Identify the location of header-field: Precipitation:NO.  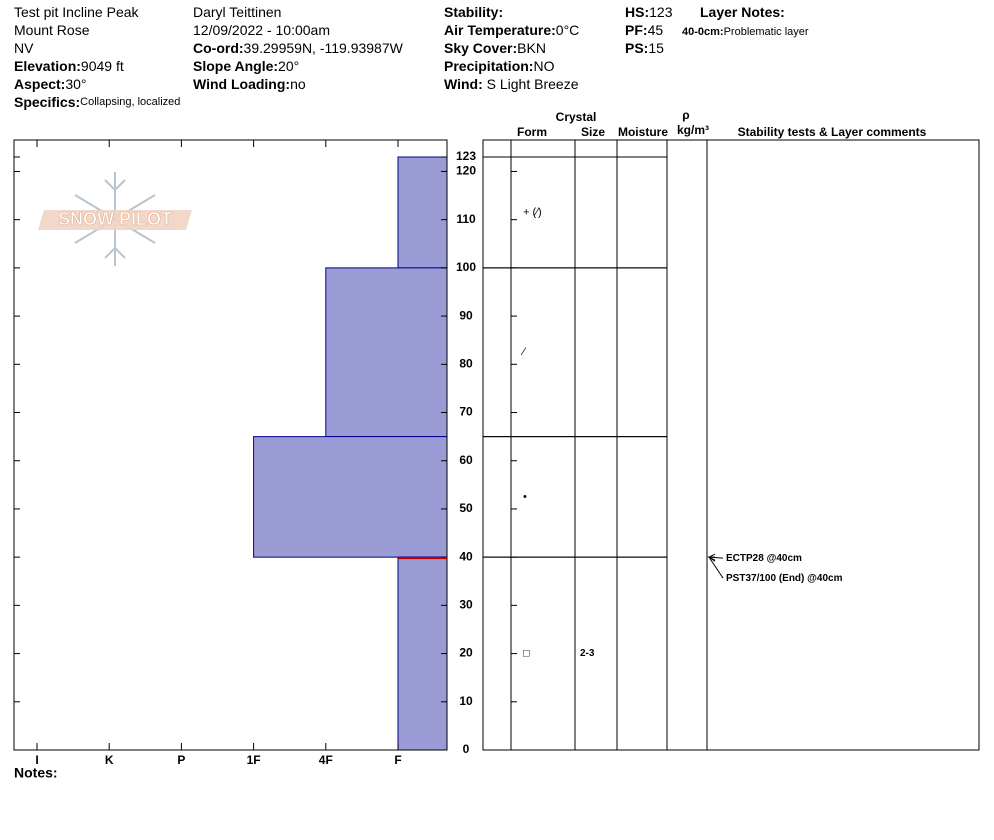
(499, 66).